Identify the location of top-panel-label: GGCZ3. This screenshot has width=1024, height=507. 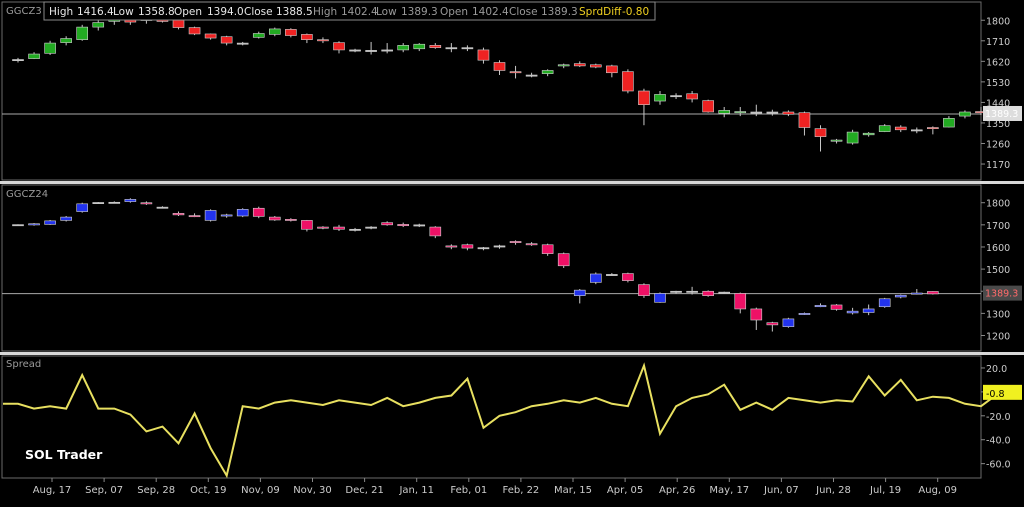
(24, 11).